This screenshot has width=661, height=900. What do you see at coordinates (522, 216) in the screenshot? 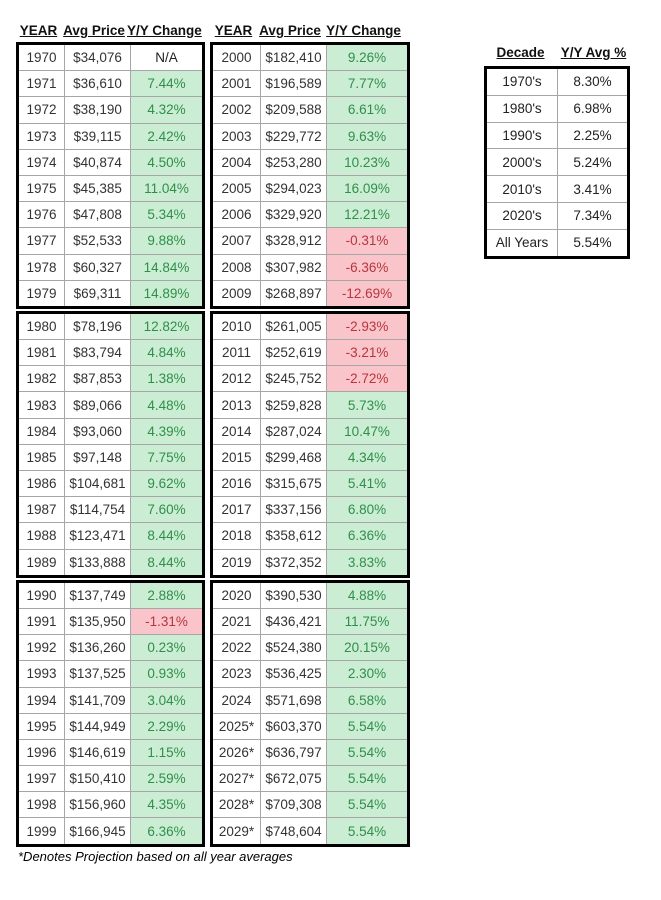
I see `decade-label-cell: 2020's` at bounding box center [522, 216].